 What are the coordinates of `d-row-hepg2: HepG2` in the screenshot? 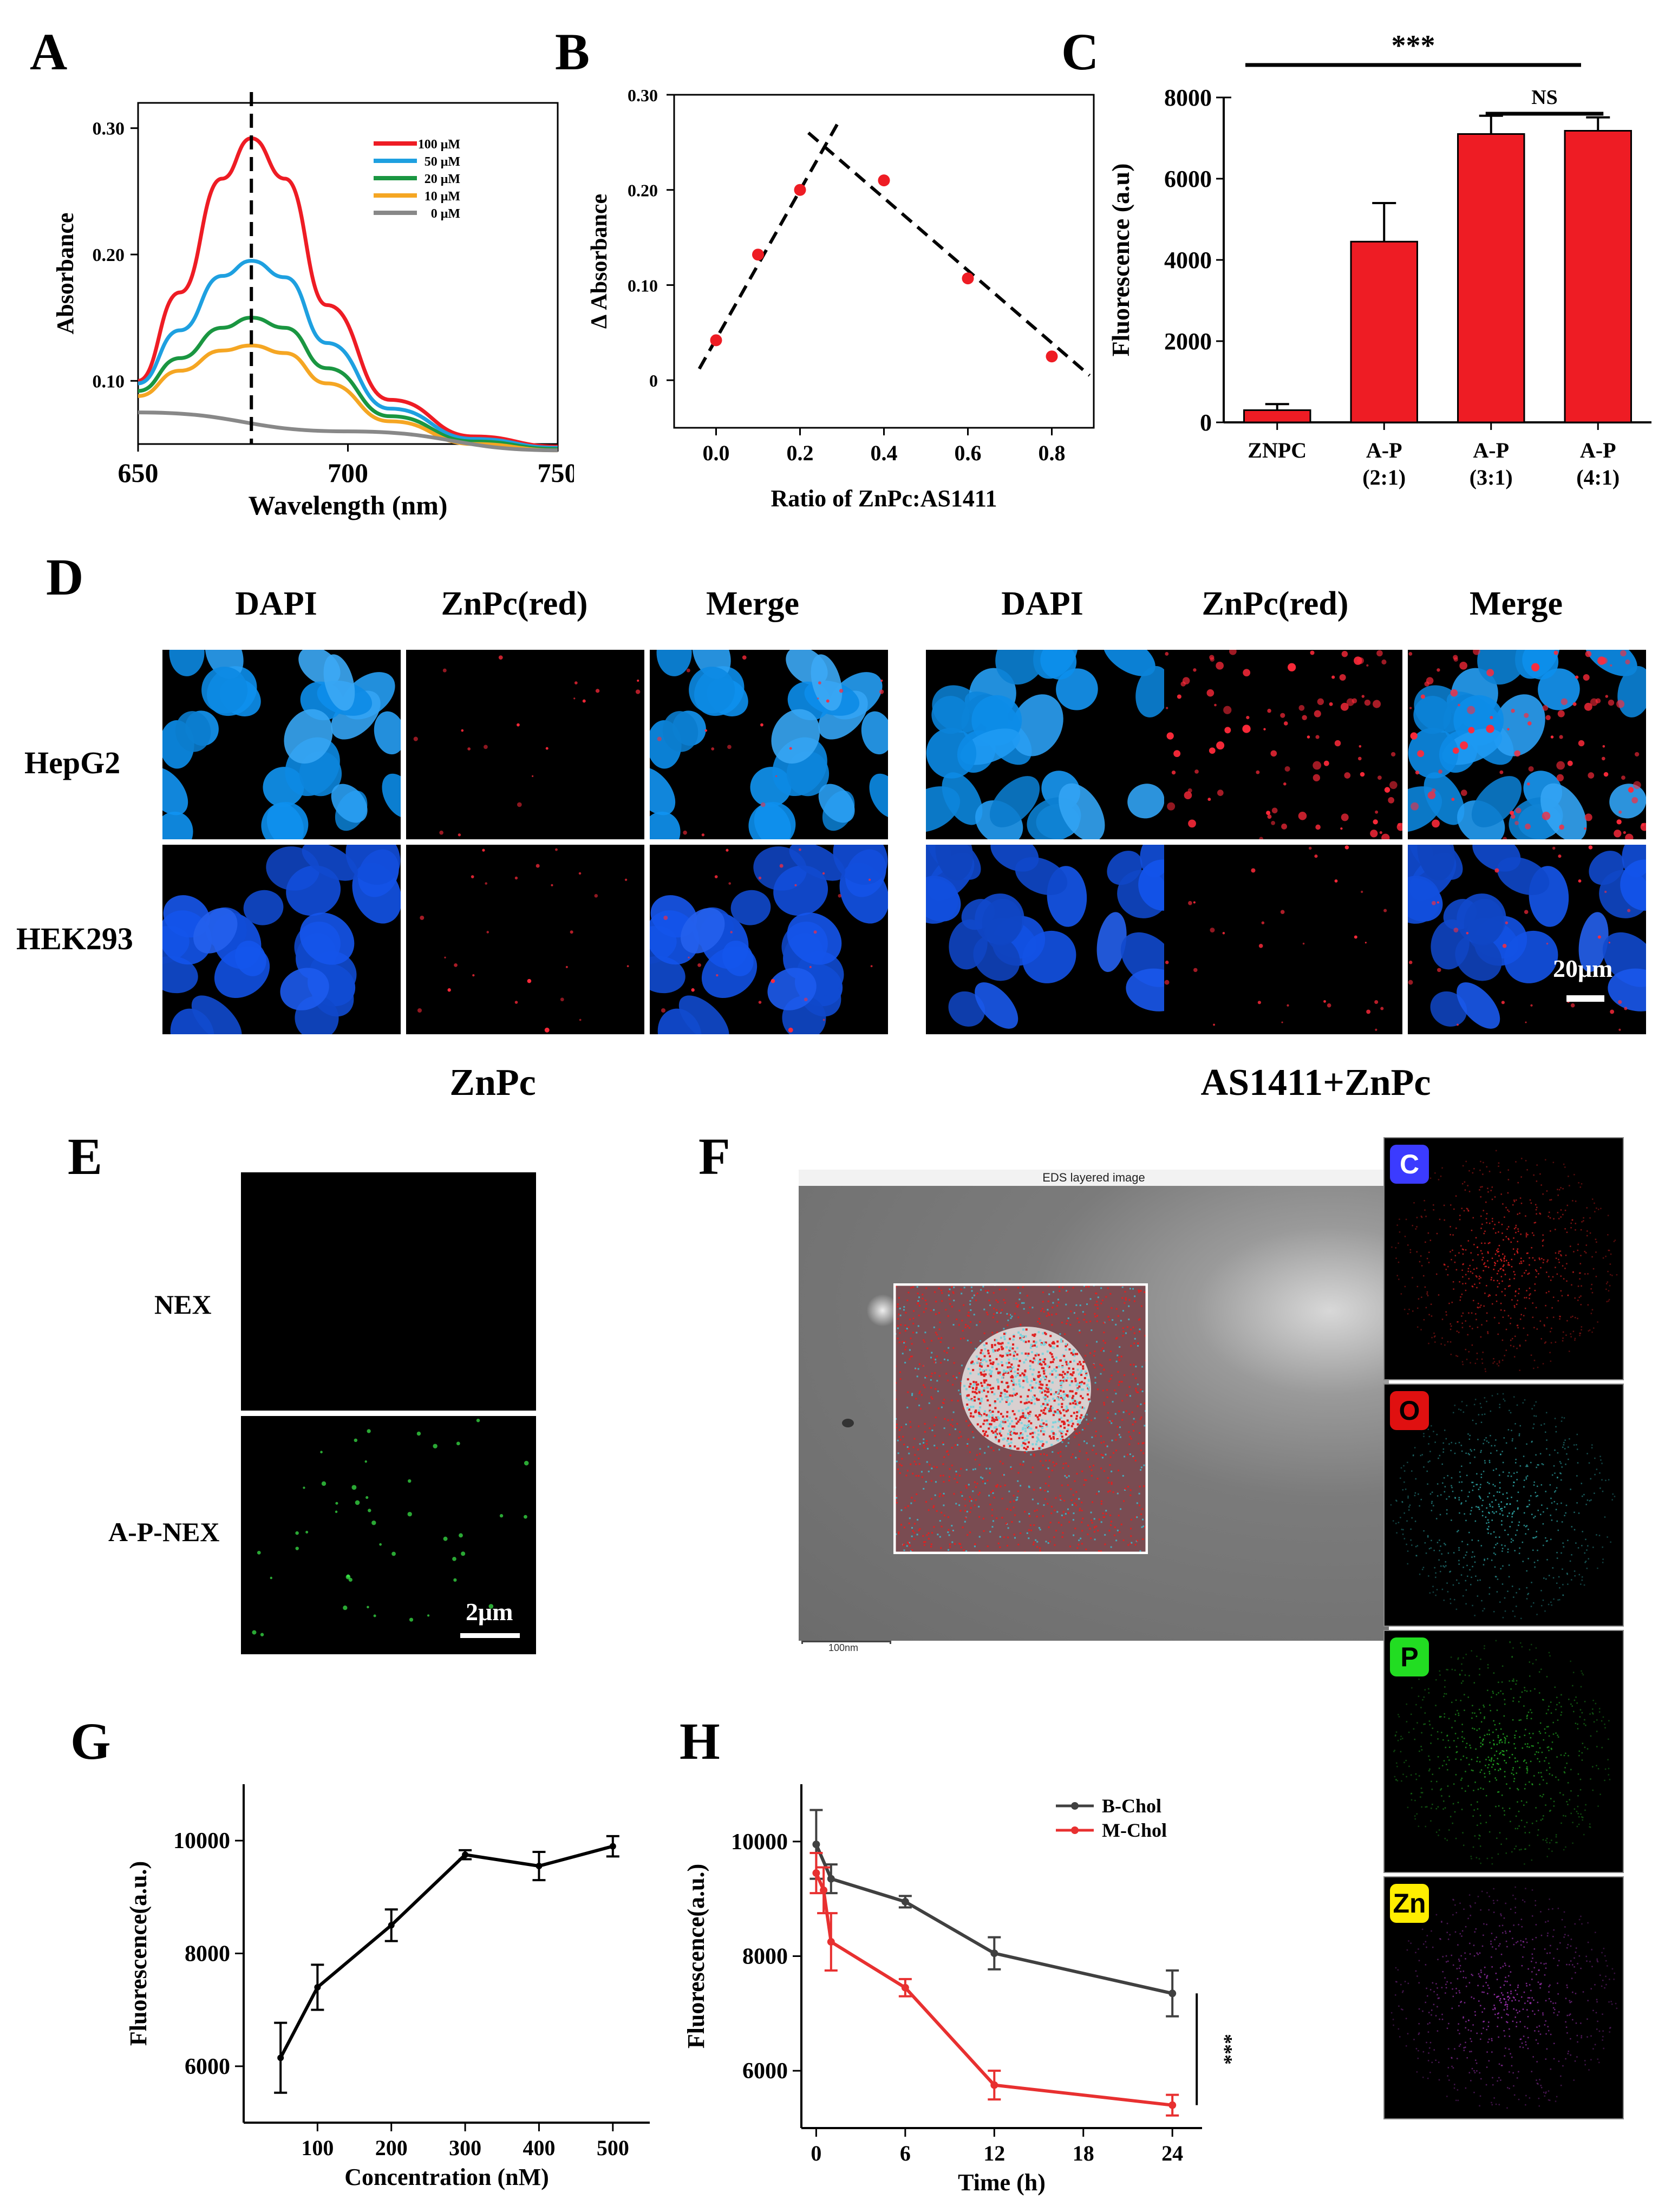 It's located at (73, 762).